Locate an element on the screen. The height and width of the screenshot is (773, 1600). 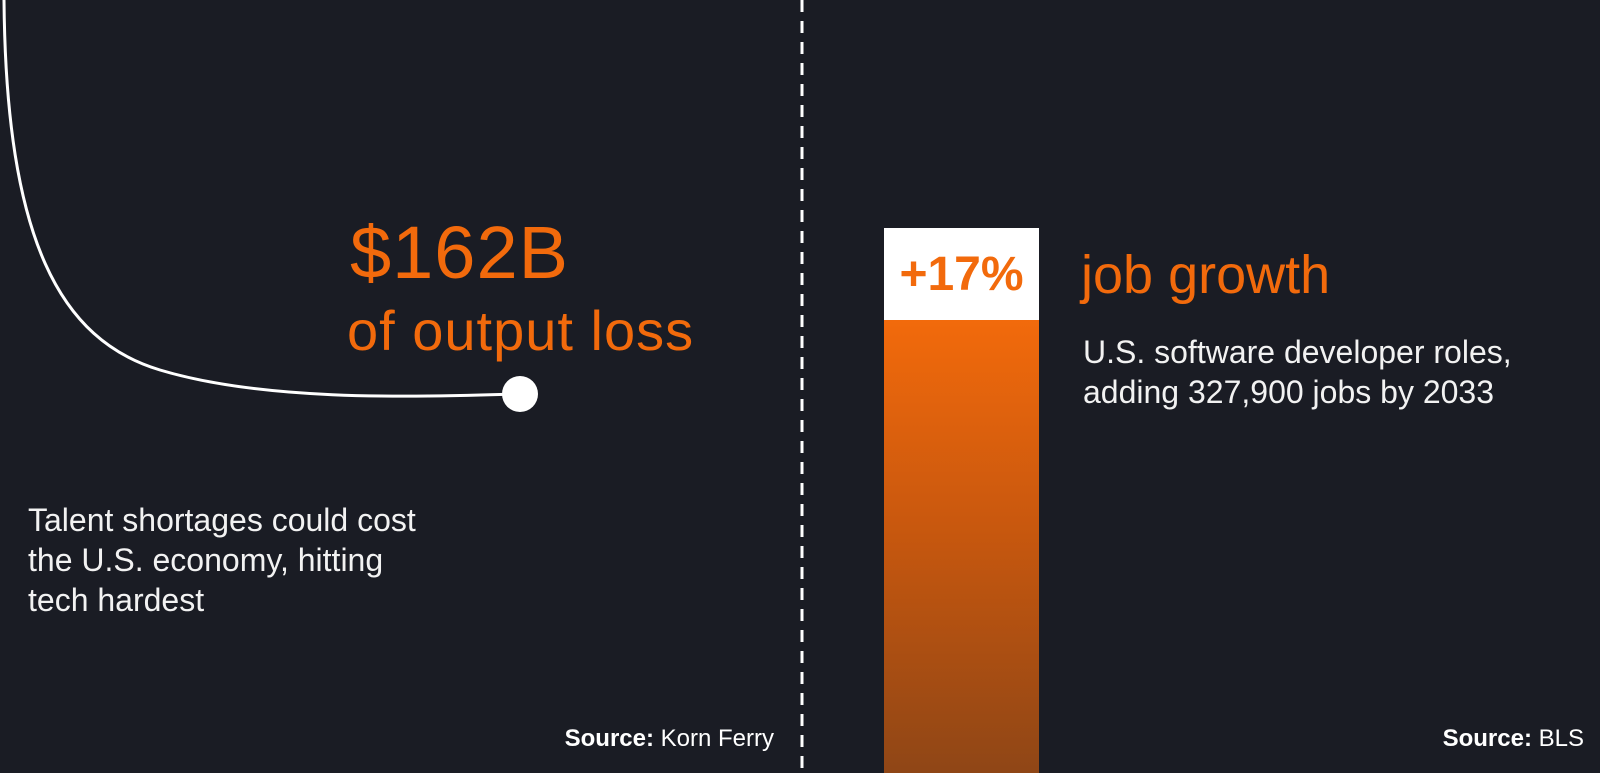
output-loss-label: of output loss is located at coordinates (521, 330).